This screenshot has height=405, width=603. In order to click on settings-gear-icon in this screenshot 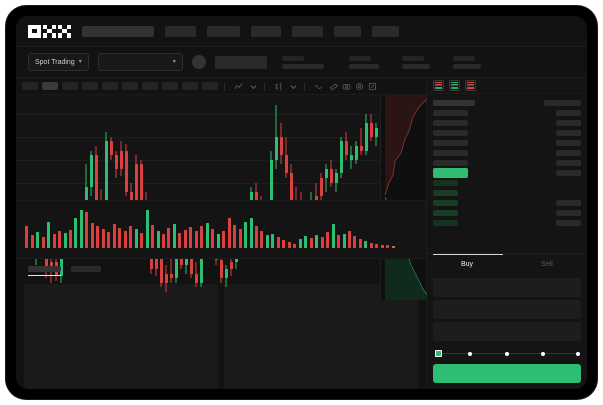, I will do `click(359, 86)`.